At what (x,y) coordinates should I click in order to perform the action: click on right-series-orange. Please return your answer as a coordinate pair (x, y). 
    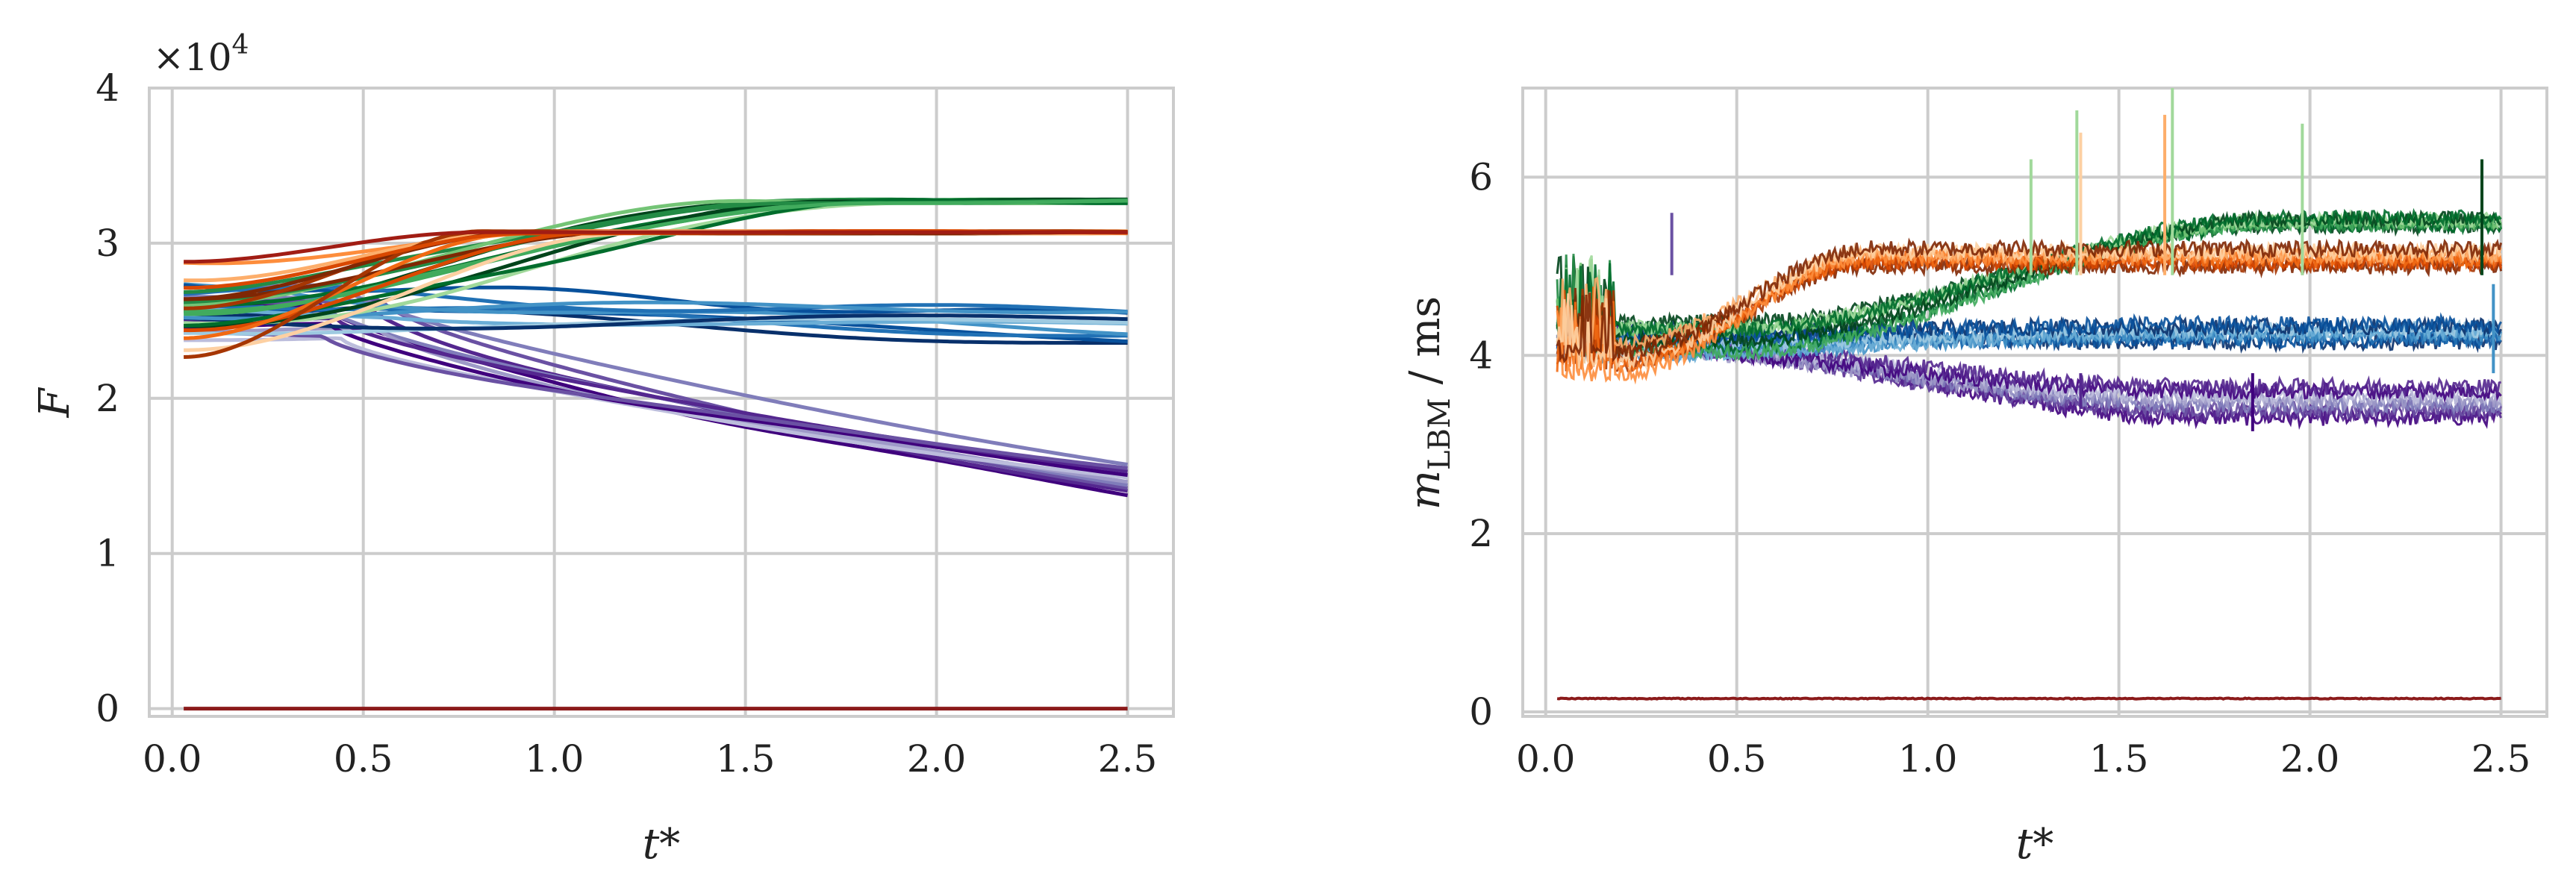
    Looking at the image, I should click on (2029, 311).